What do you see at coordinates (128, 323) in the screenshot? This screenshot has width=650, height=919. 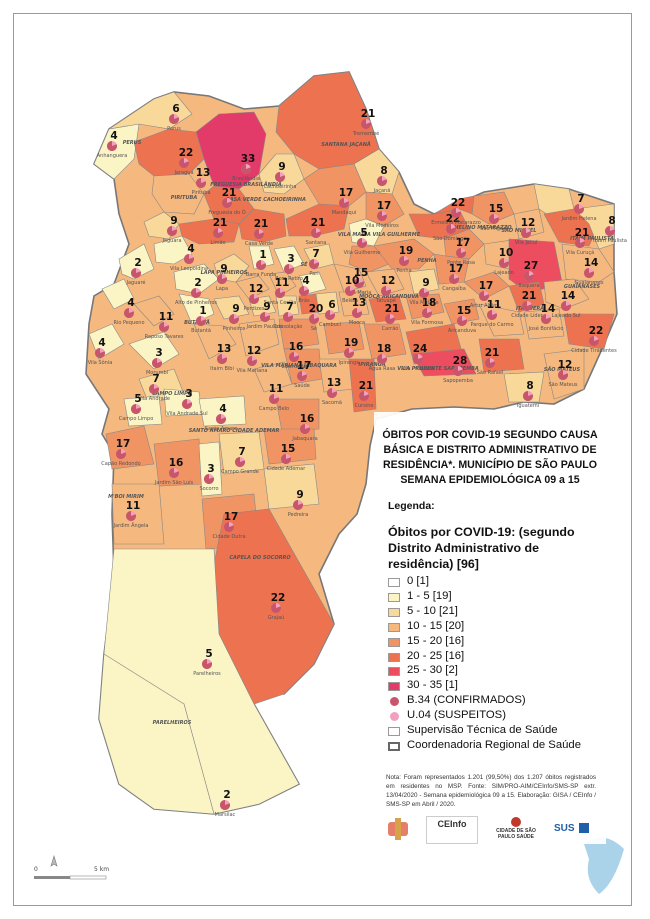 I see `district-name: Rio Pequeno` at bounding box center [128, 323].